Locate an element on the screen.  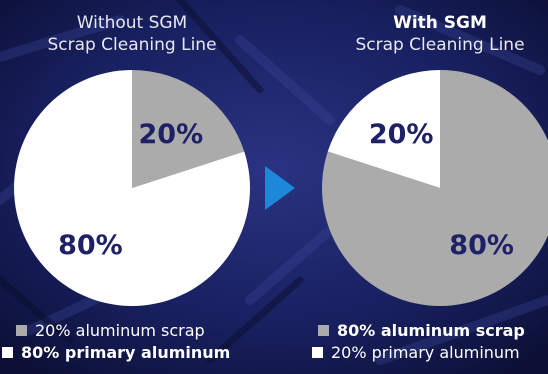
left-legend-primary-label: 80% primary aluminum is located at coordinates (126, 352).